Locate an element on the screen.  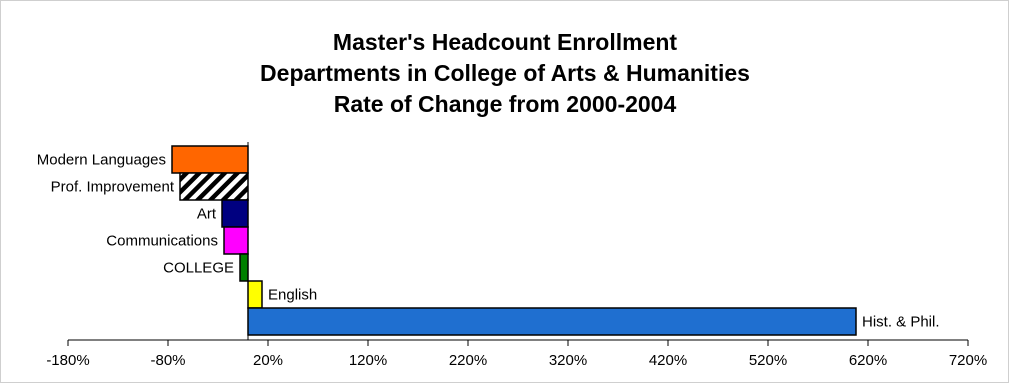
bar-college is located at coordinates (244, 267).